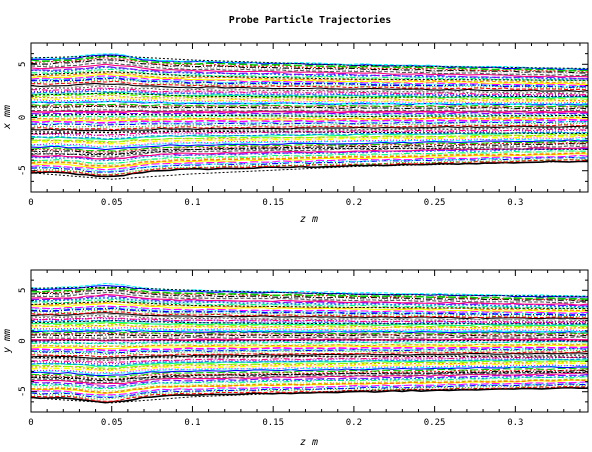  Describe the element at coordinates (354, 423) in the screenshot. I see `x-tick-label: 0.2` at that location.